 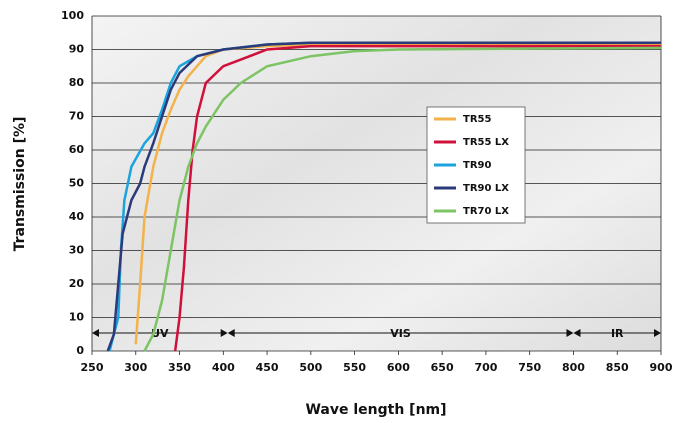 I want to click on legend-label: TR55, so click(x=477, y=119).